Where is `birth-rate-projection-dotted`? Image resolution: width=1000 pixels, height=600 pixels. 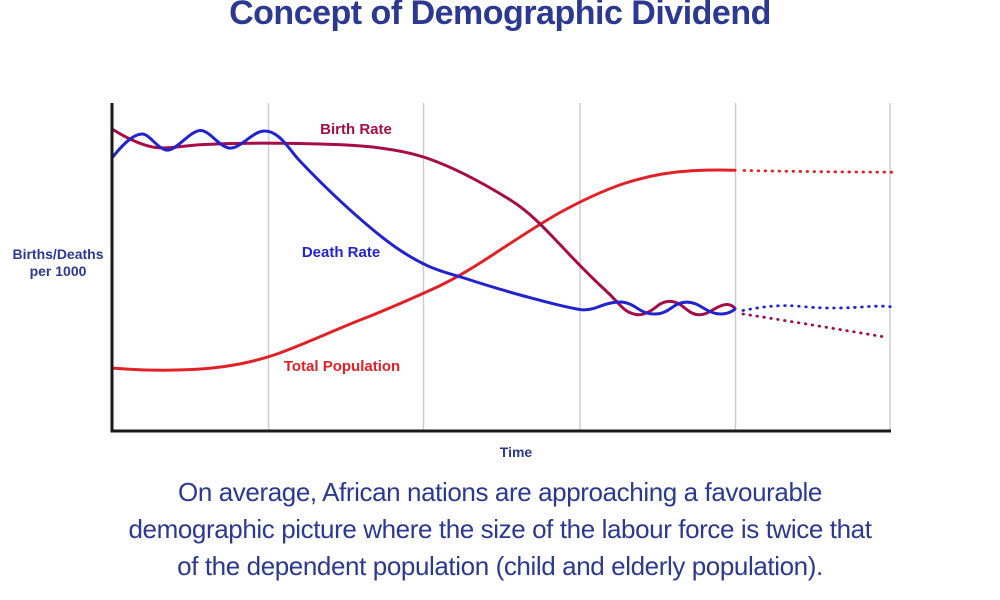
birth-rate-projection-dotted is located at coordinates (814, 325).